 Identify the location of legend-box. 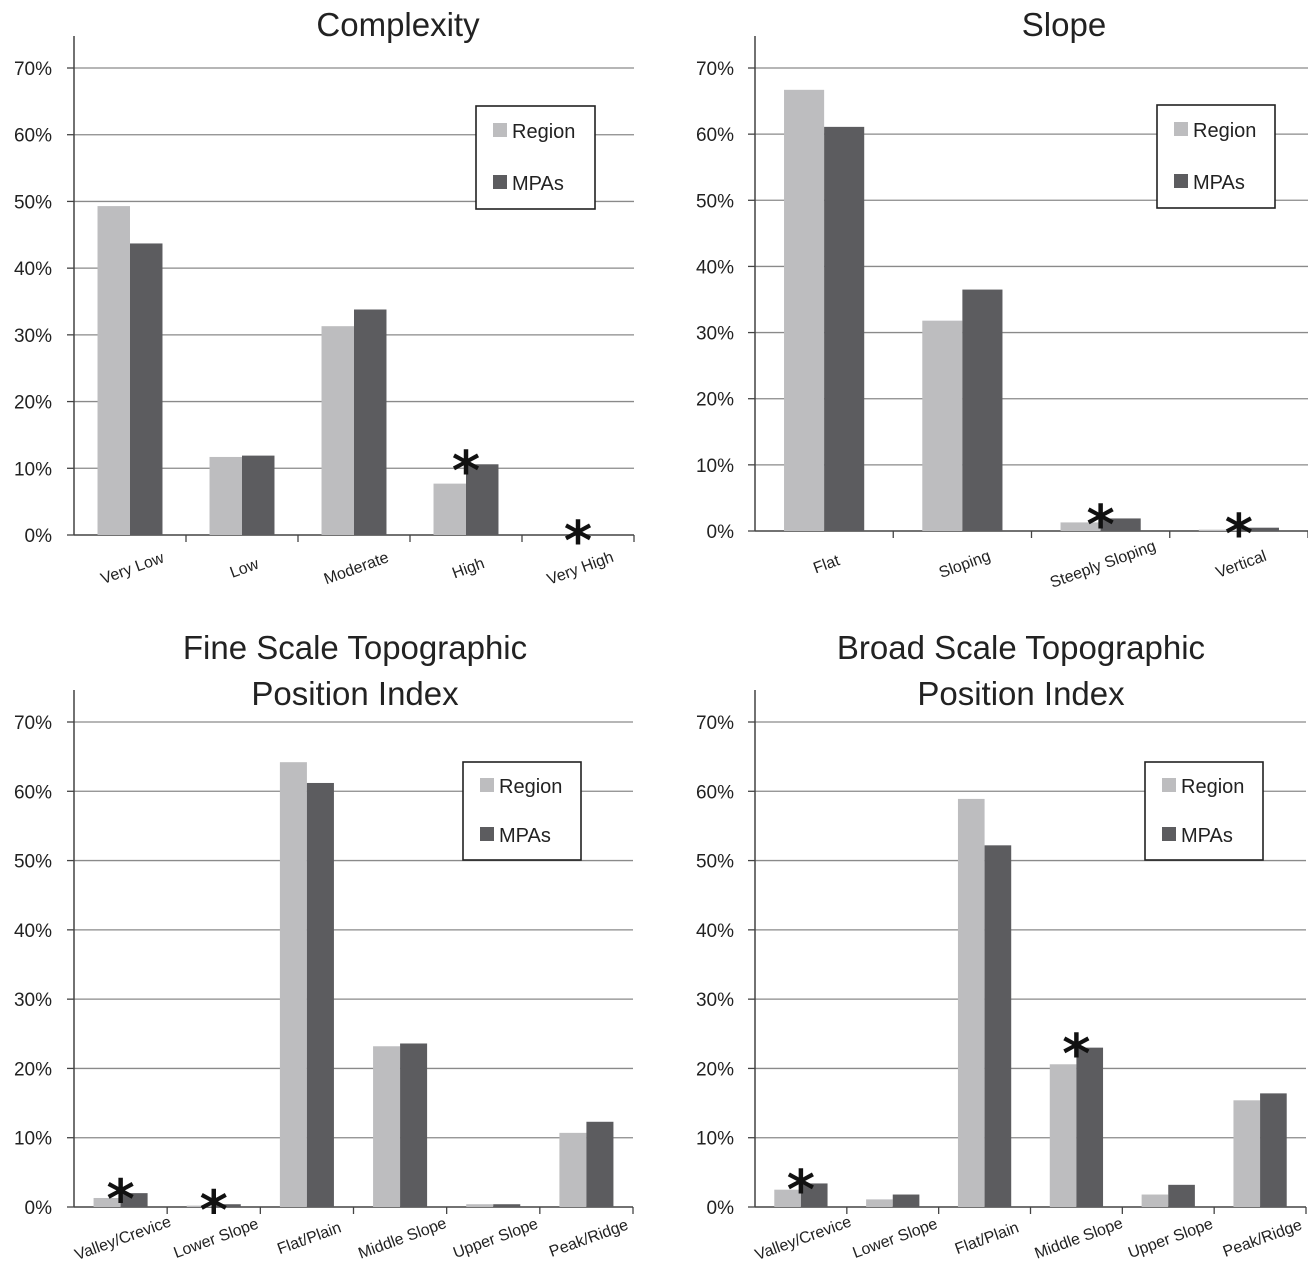
(1216, 156).